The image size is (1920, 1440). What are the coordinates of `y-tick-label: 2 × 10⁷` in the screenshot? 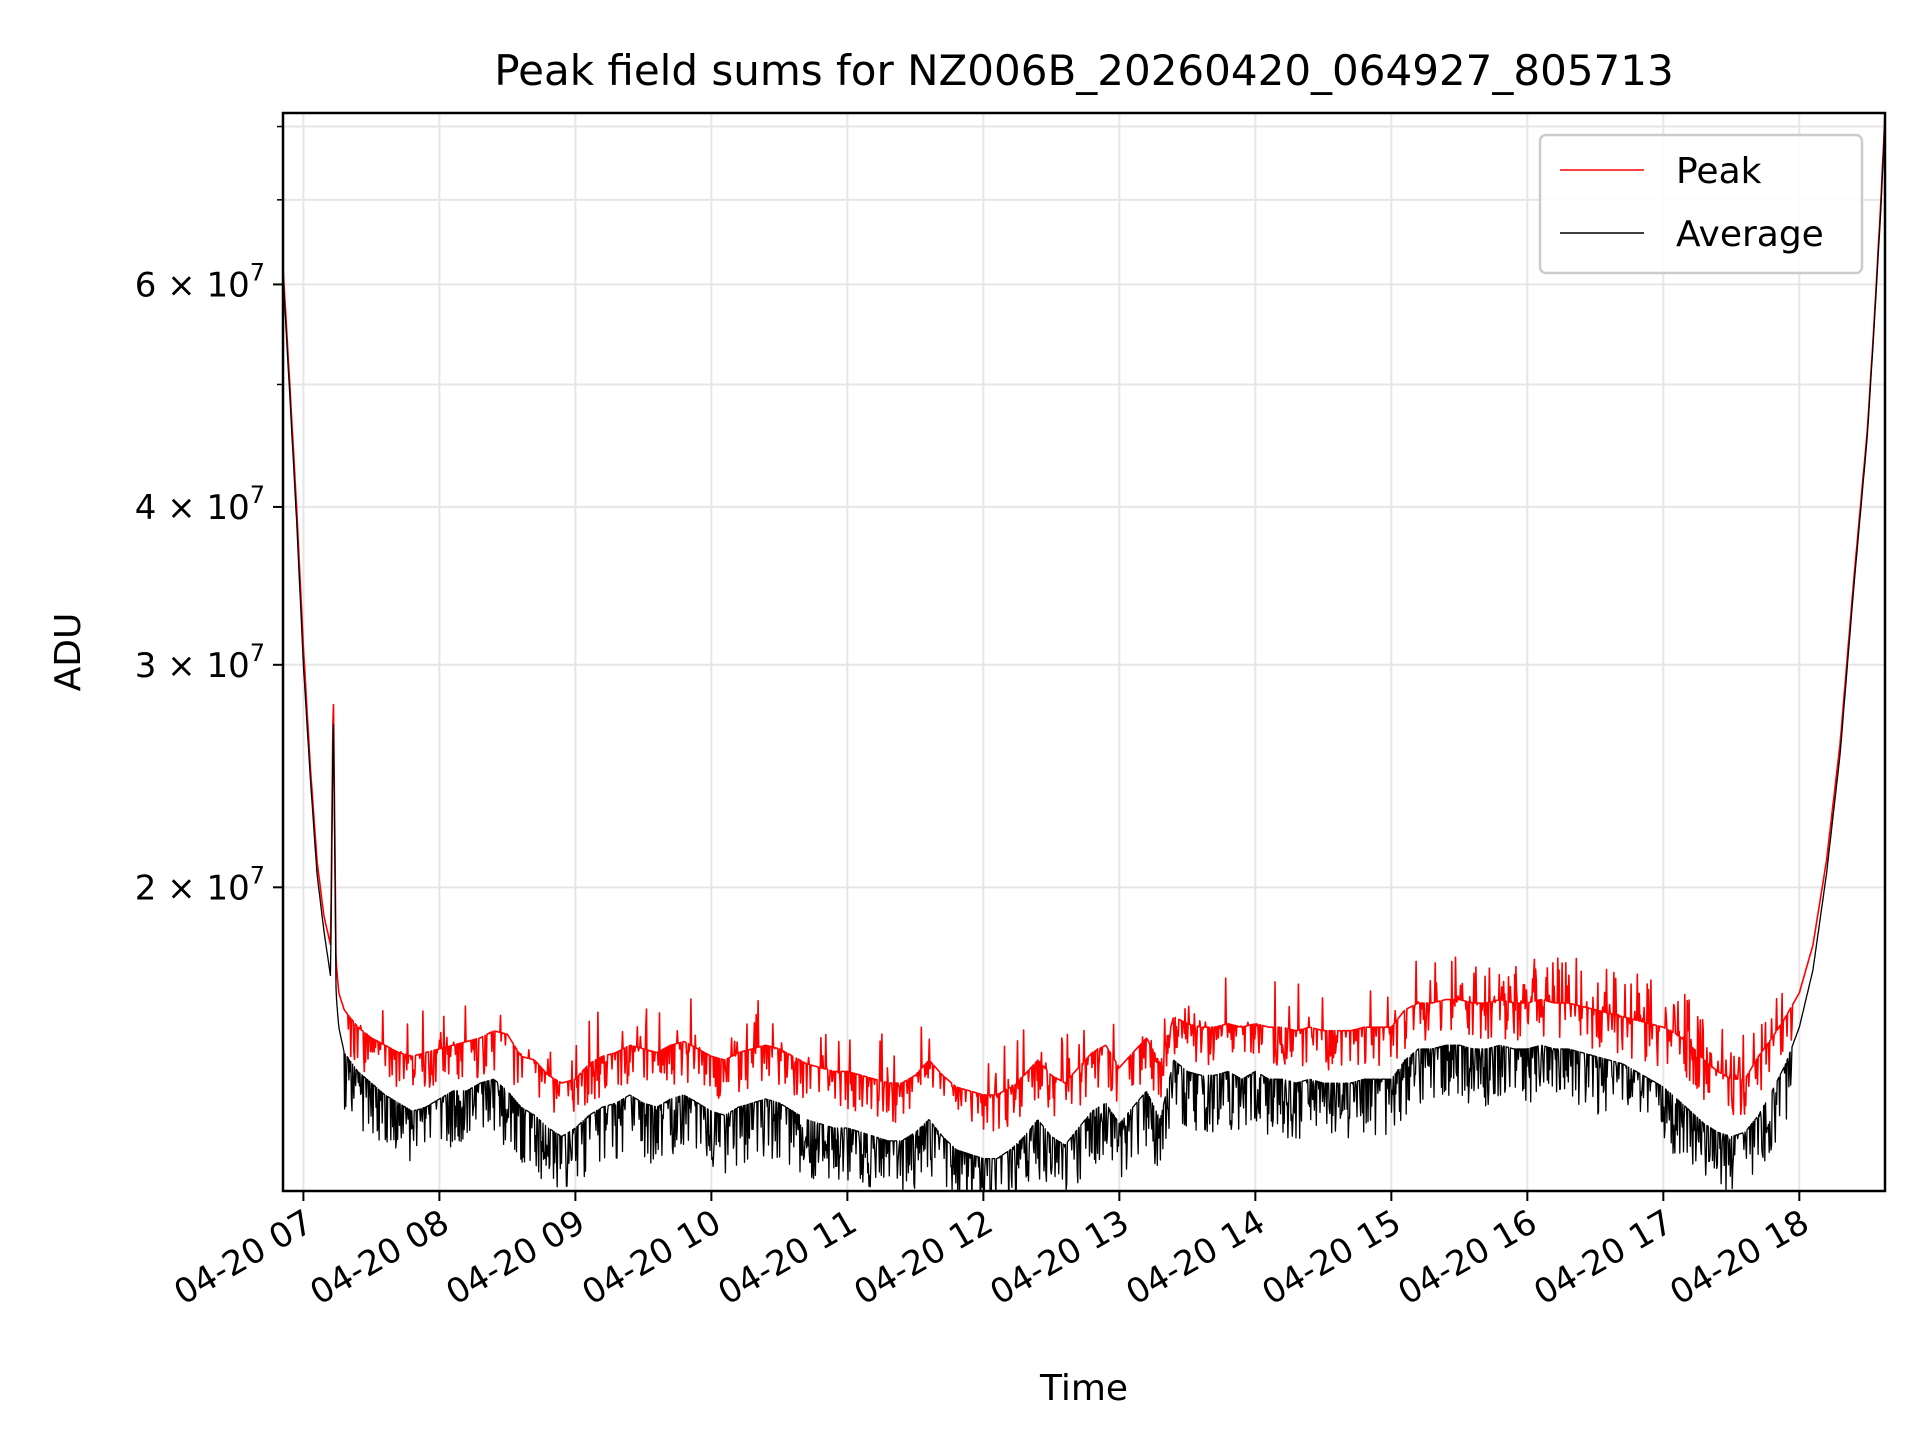 It's located at (200, 884).